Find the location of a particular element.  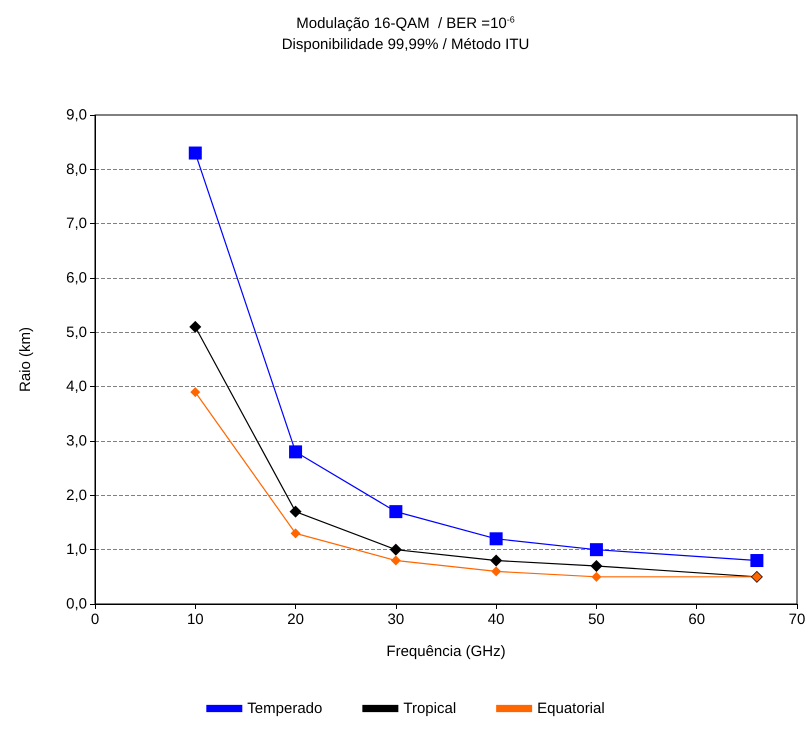

y-tick-label: 7,0 is located at coordinates (76, 223).